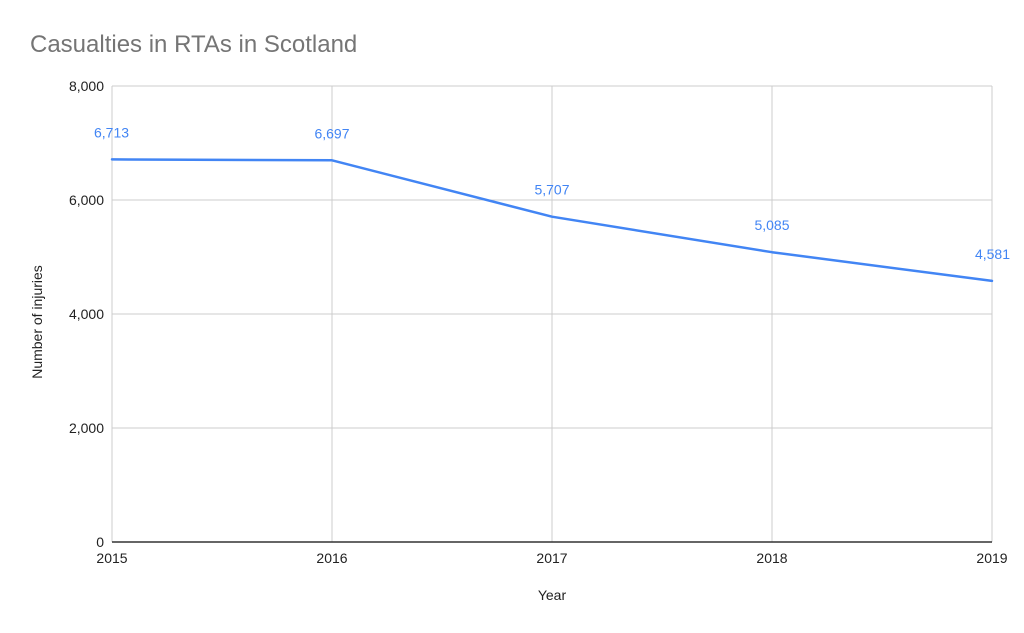 This screenshot has width=1024, height=633. Describe the element at coordinates (86, 200) in the screenshot. I see `y-tick-label: 6,000` at that location.